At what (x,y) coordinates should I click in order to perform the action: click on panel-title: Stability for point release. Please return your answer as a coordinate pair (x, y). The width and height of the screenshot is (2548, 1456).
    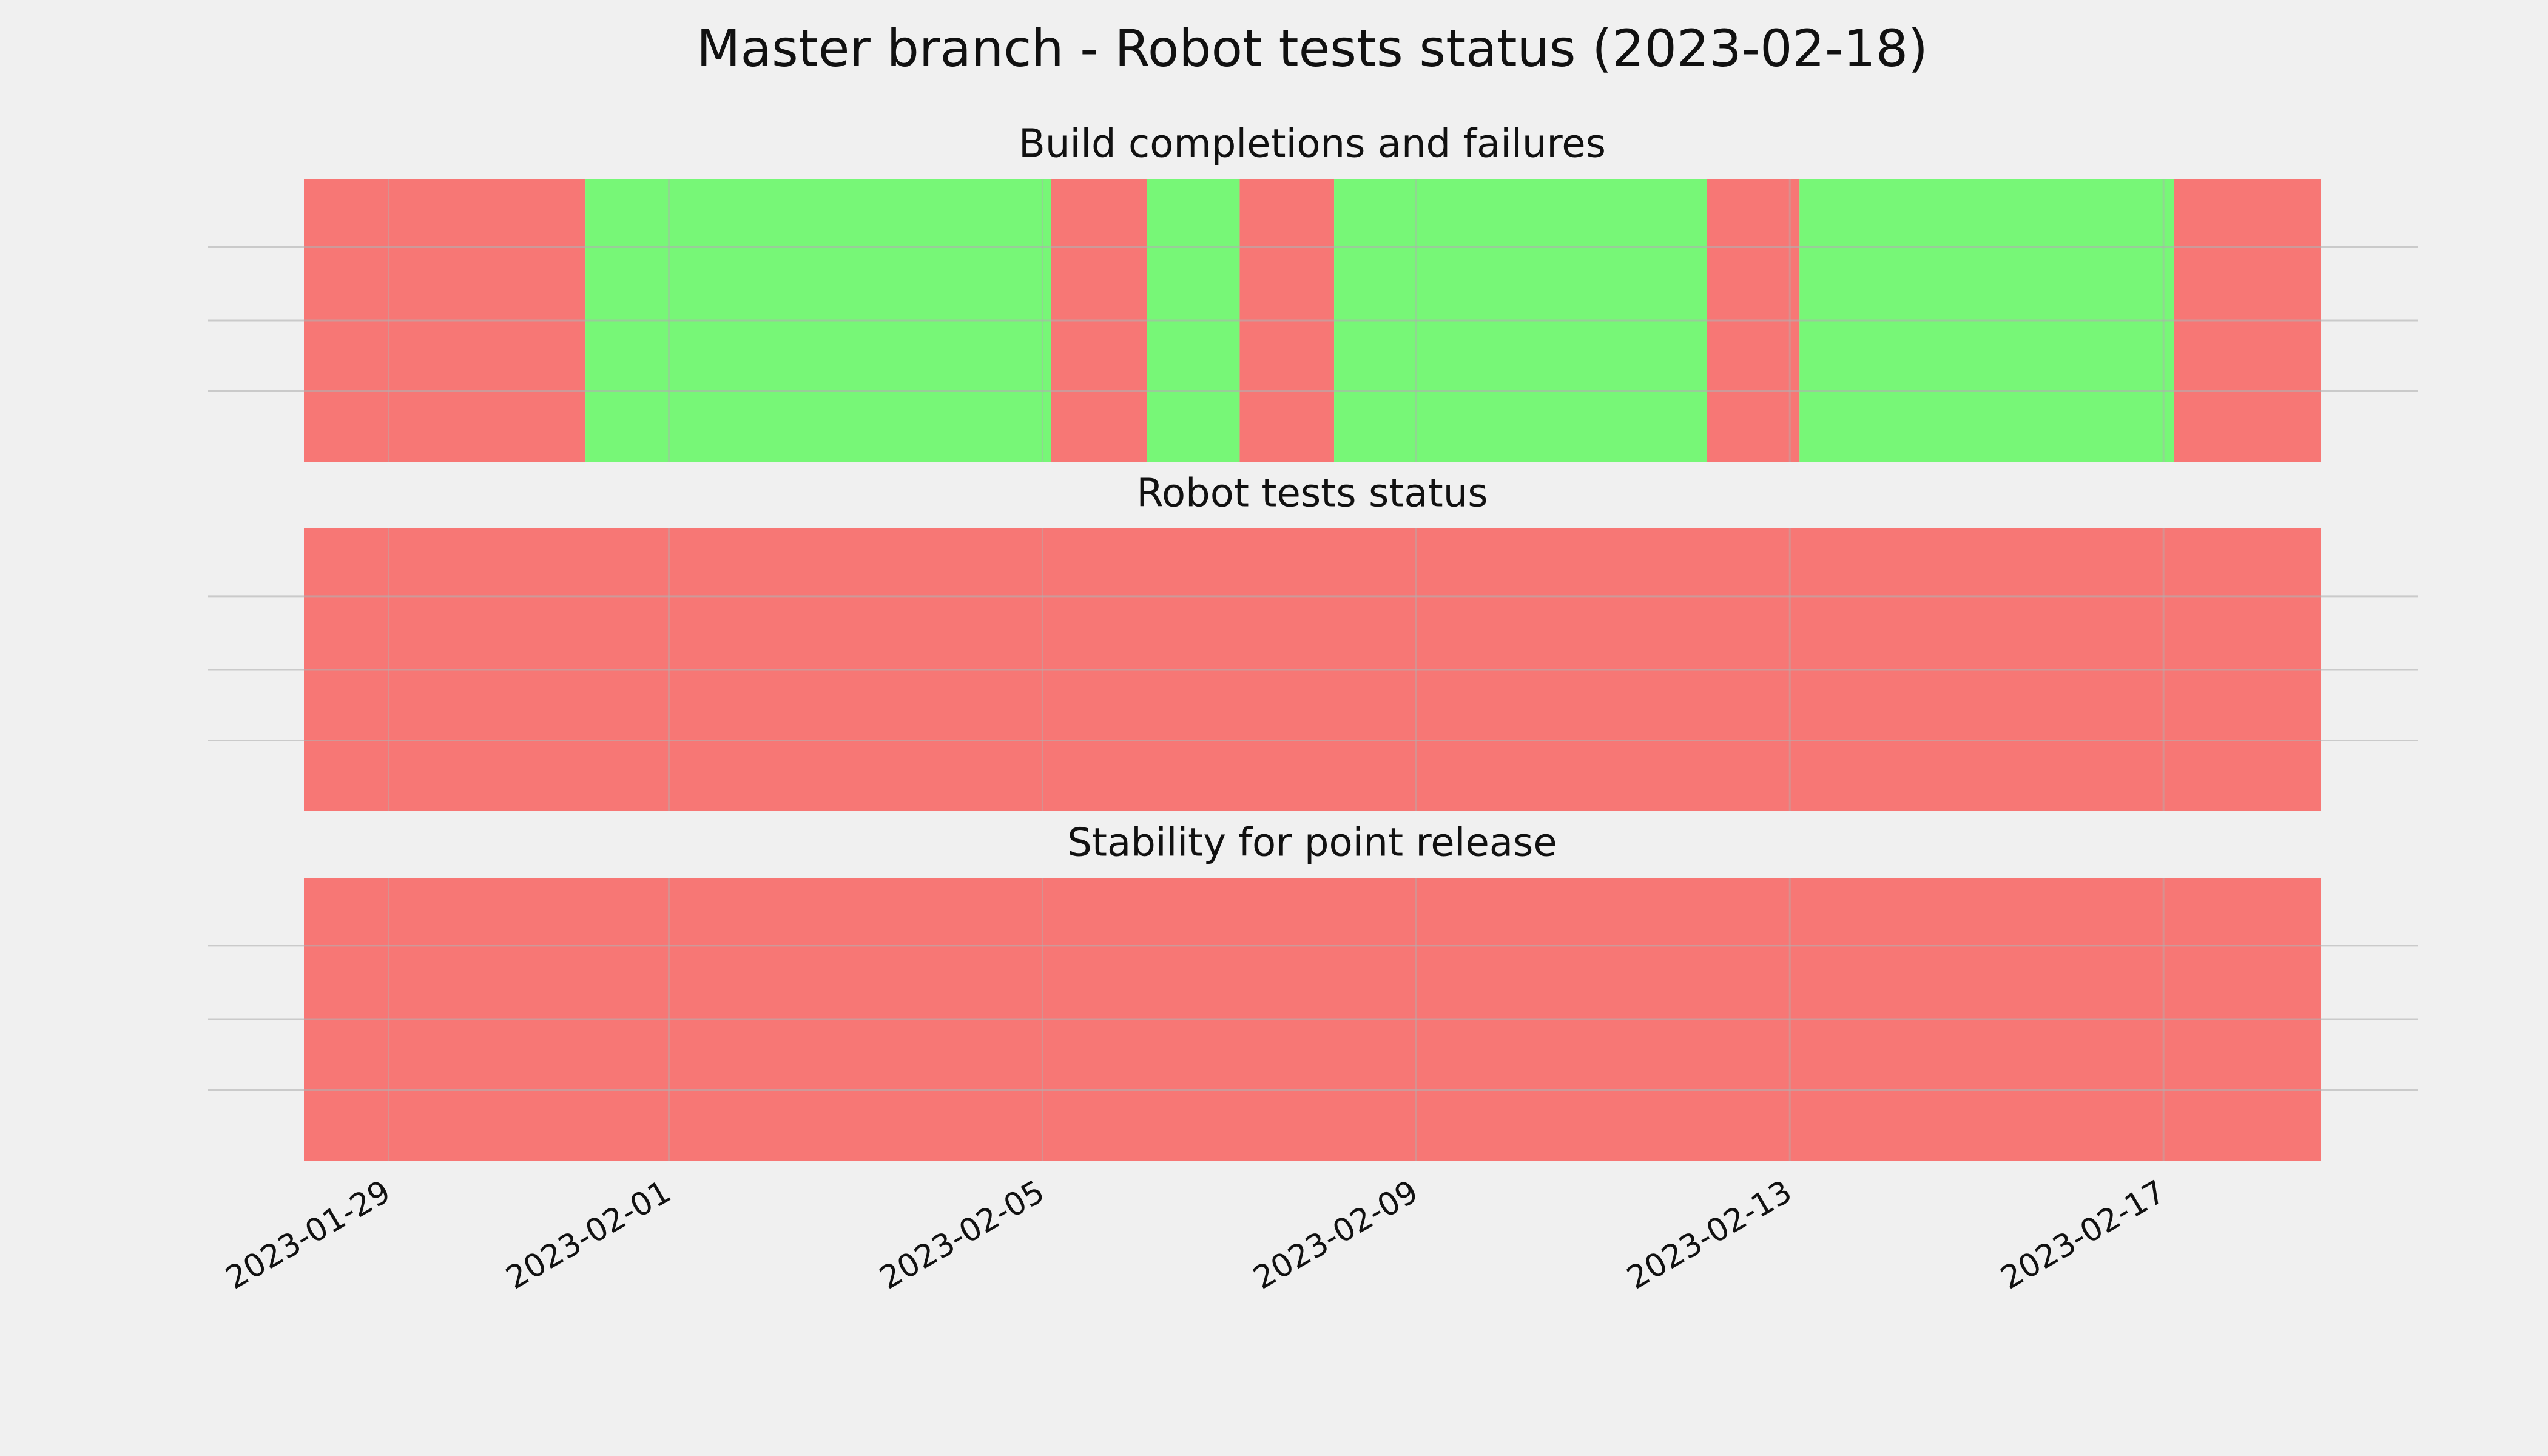
    Looking at the image, I should click on (1312, 843).